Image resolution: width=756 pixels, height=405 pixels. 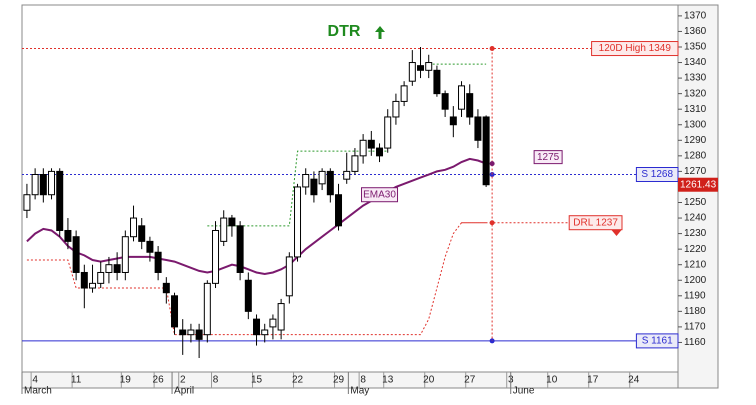 I want to click on y-tick-label: 1210, so click(x=695, y=264).